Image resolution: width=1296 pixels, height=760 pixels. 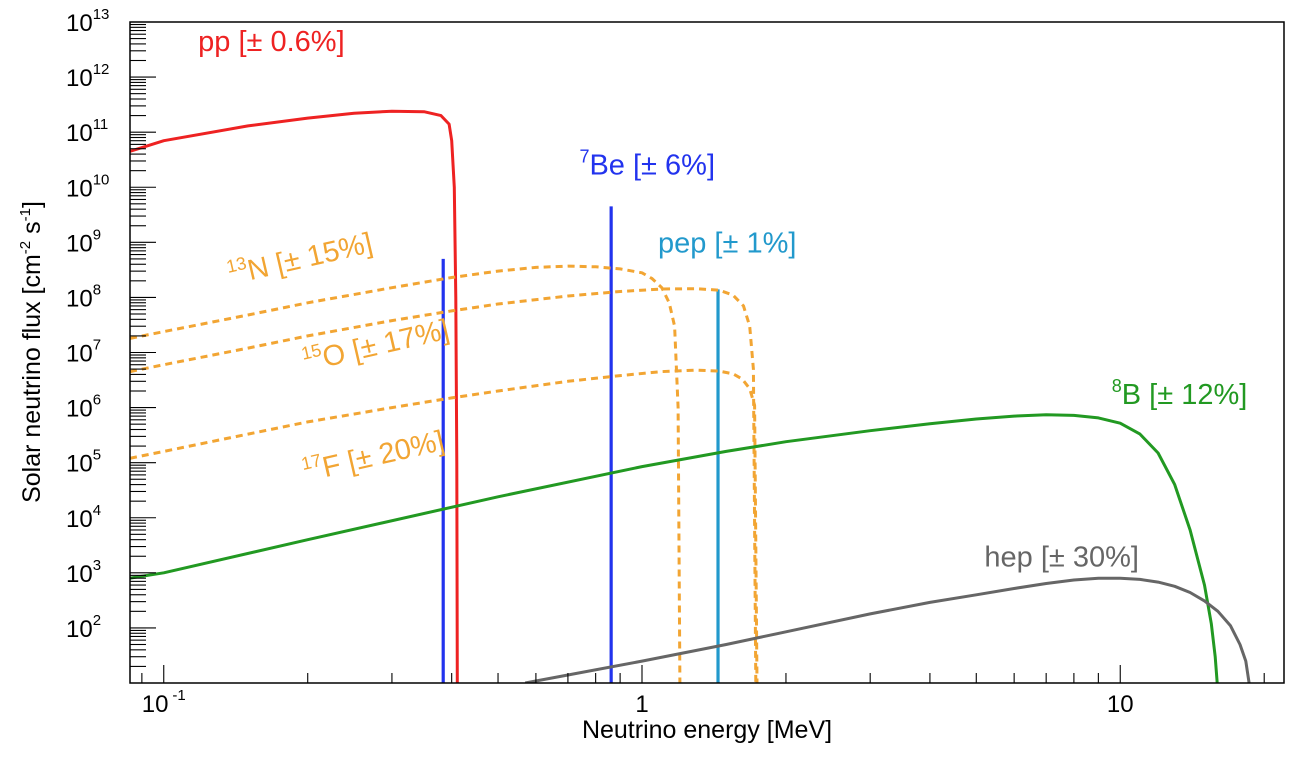 What do you see at coordinates (31, 352) in the screenshot?
I see `y-axis-title: Solar neutrino flux [cm-2 s-1]` at bounding box center [31, 352].